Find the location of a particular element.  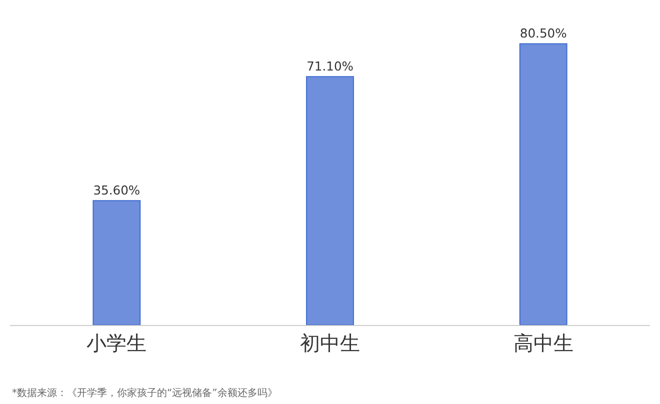

data-label: 35.60% is located at coordinates (116, 191).